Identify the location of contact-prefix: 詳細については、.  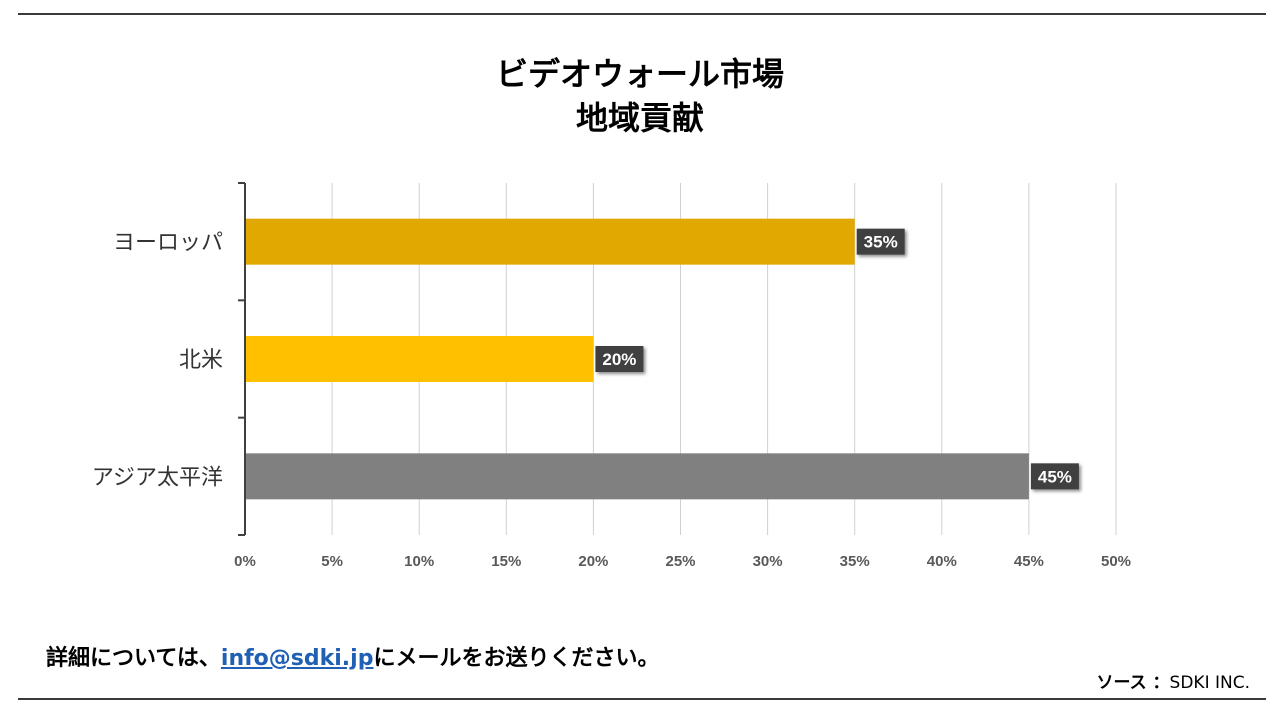
(133, 658).